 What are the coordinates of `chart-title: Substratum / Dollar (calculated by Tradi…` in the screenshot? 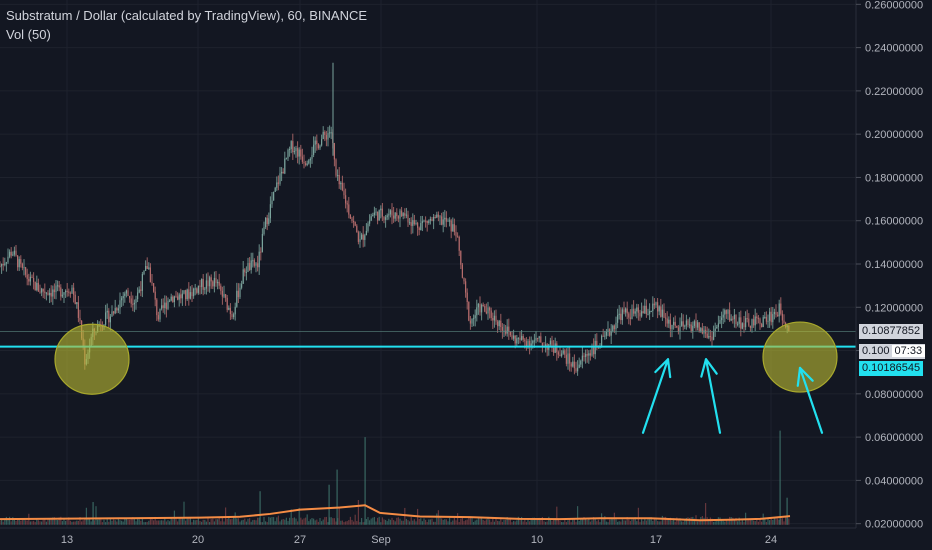 It's located at (187, 15).